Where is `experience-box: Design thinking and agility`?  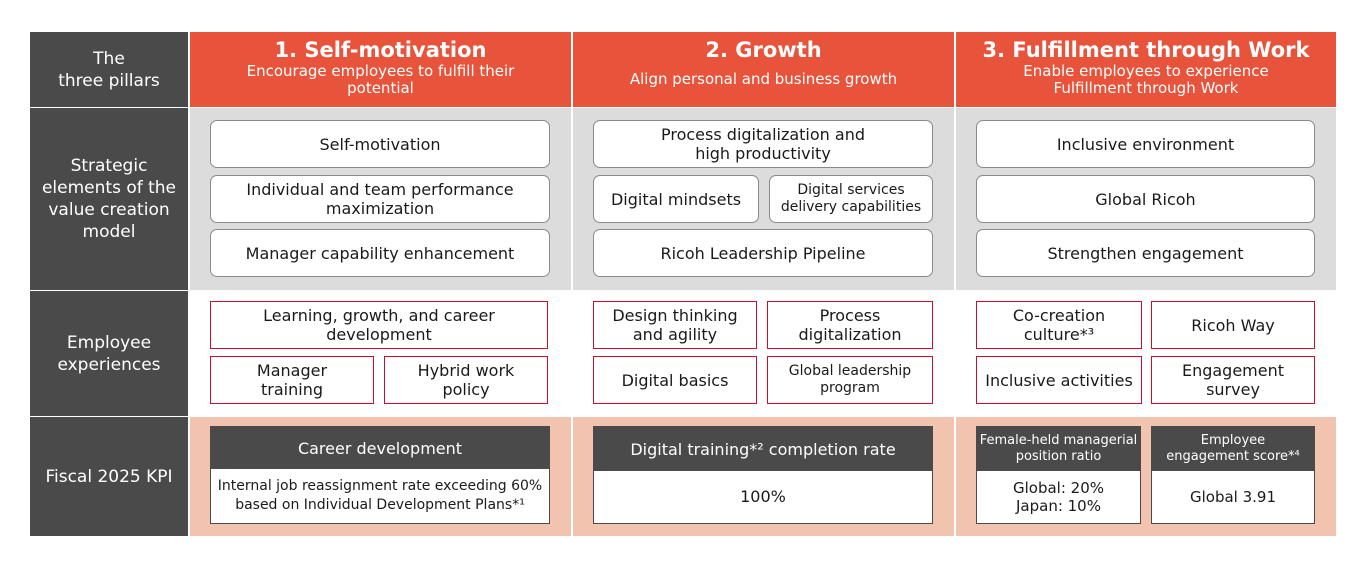 experience-box: Design thinking and agility is located at coordinates (675, 325).